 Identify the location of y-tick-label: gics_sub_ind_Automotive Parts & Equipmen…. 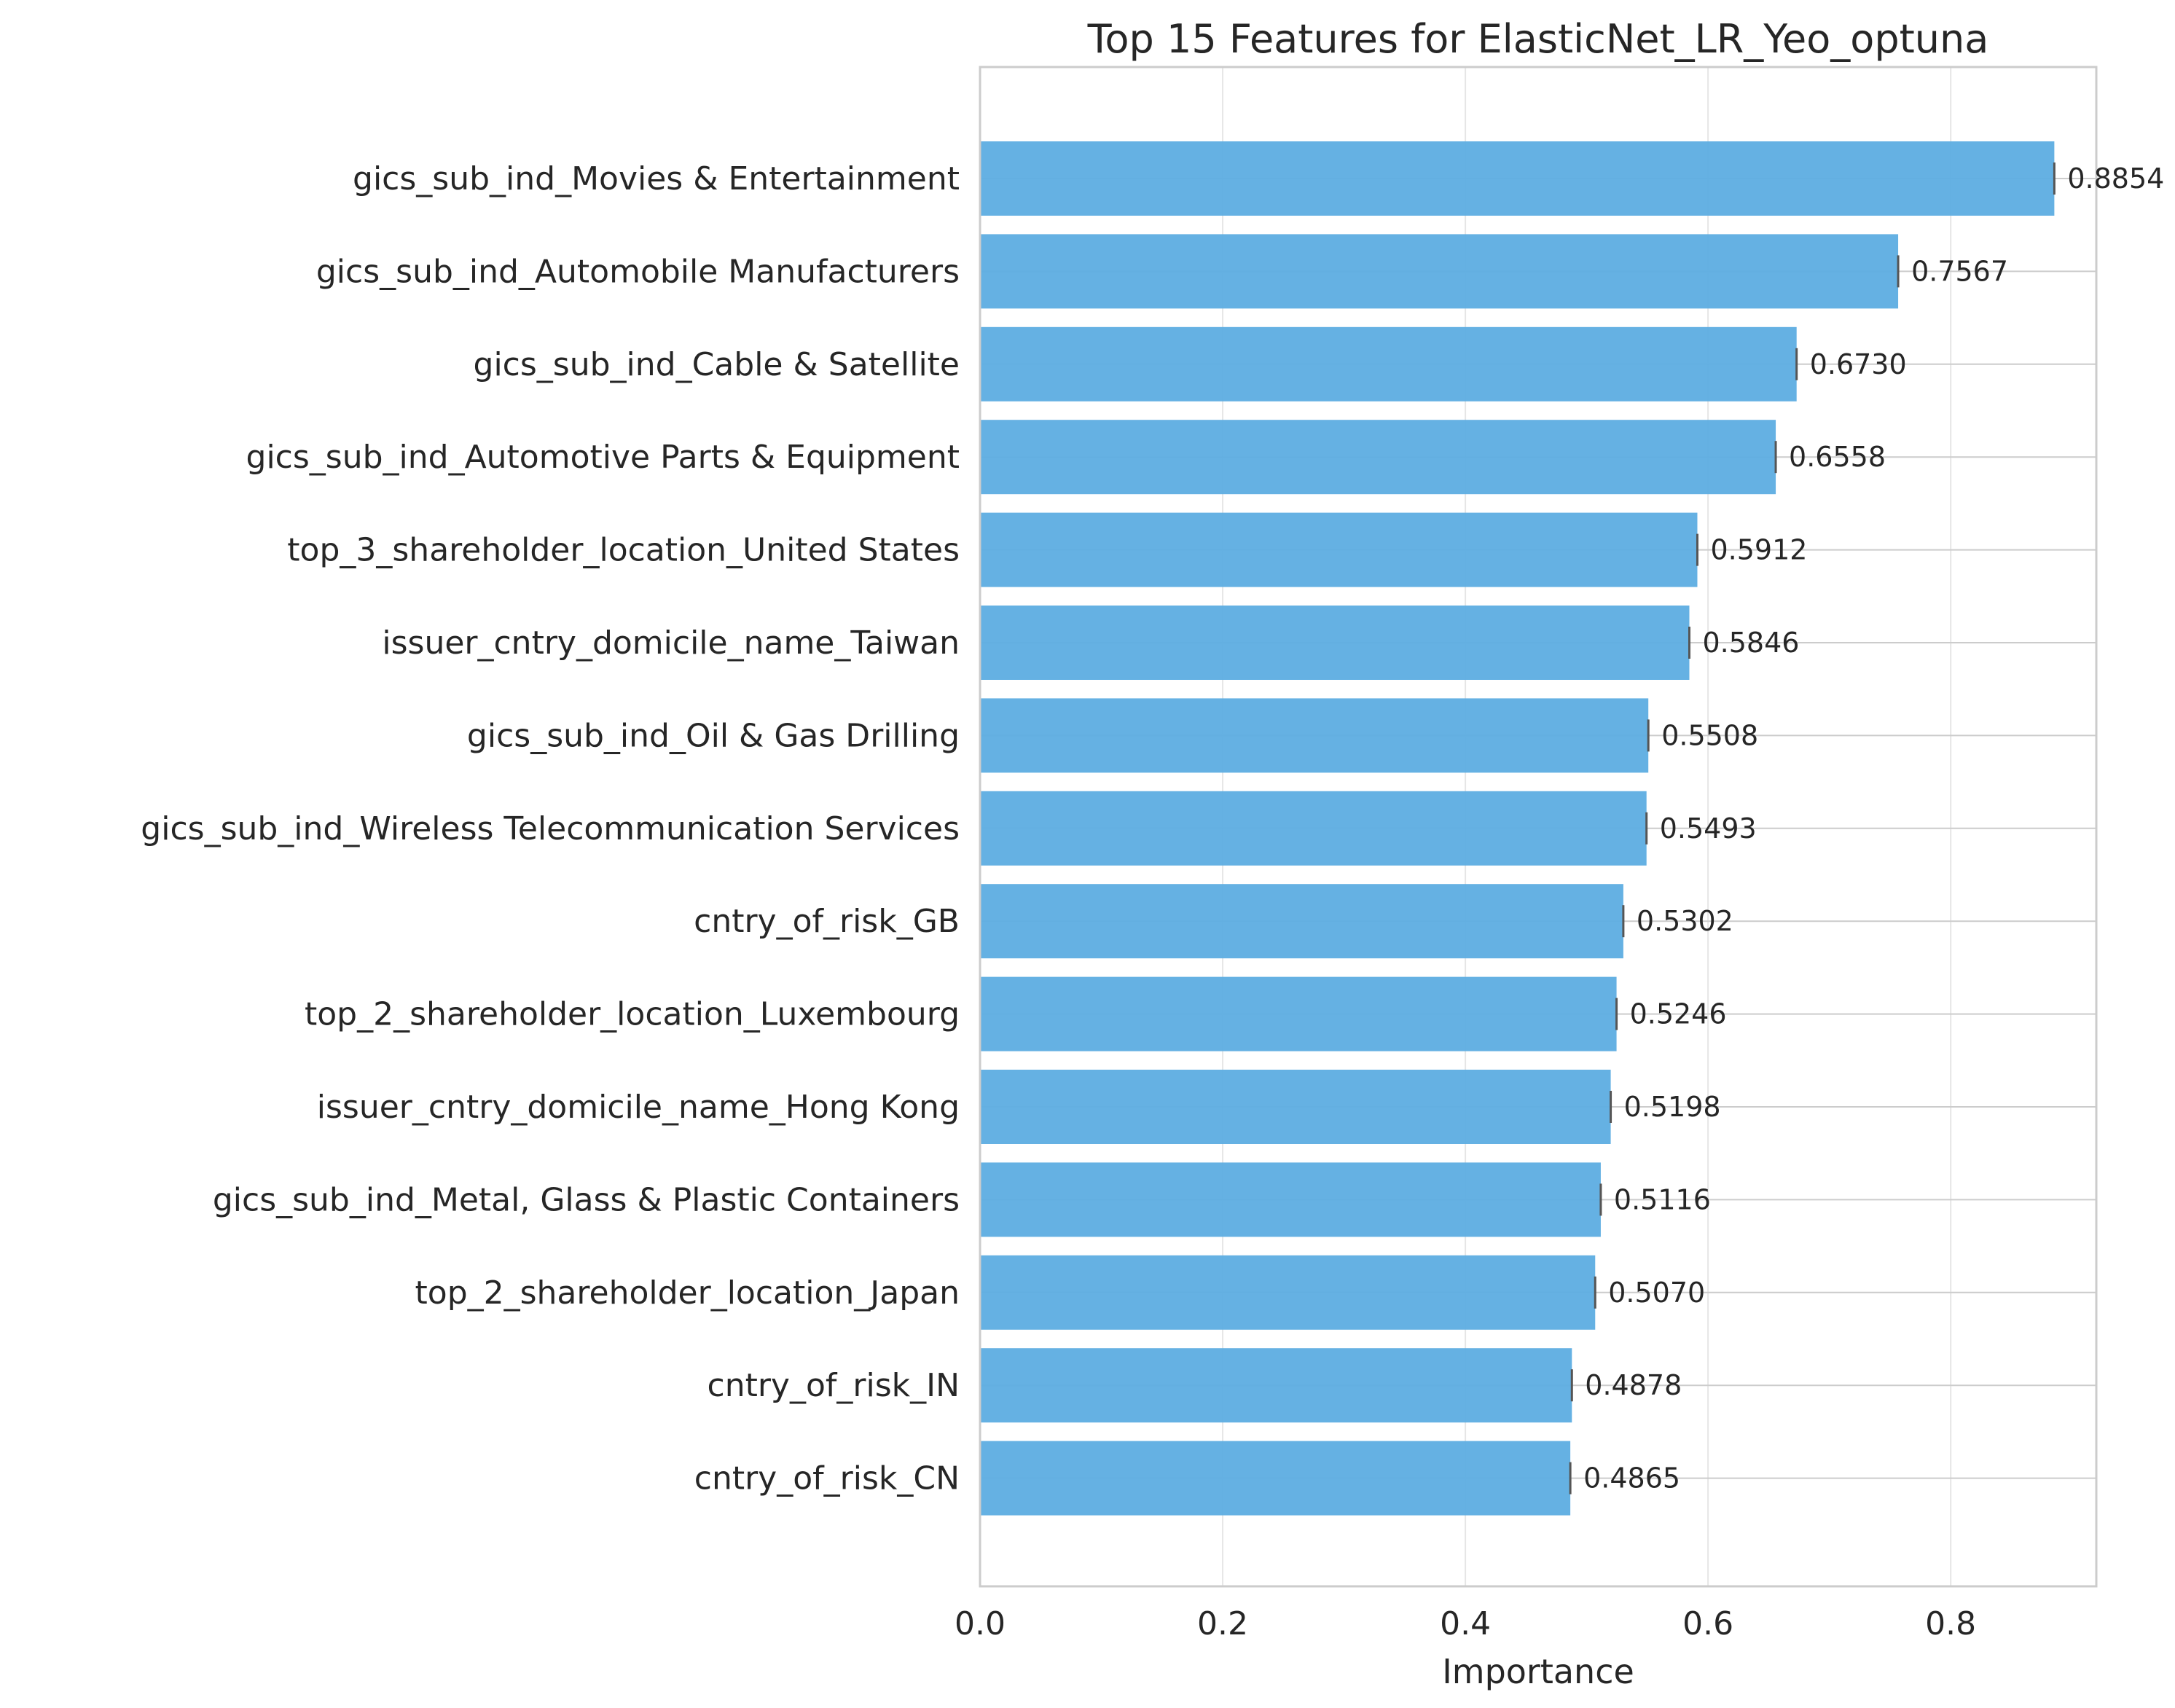
(603, 457).